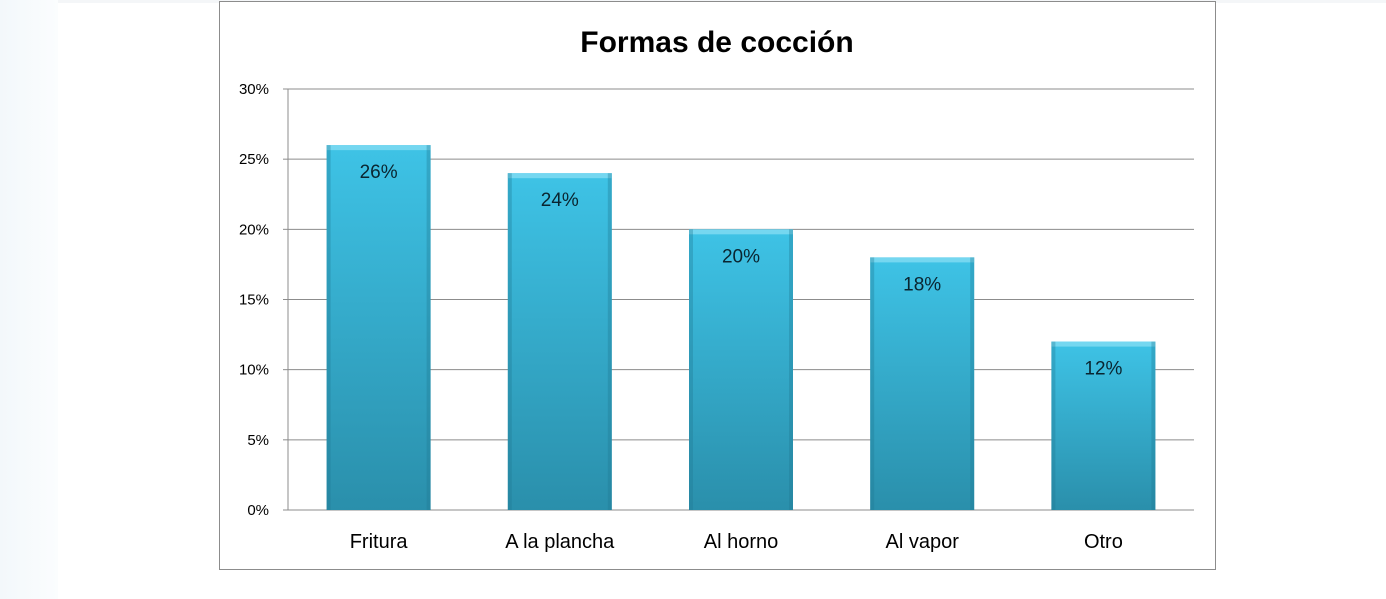  Describe the element at coordinates (254, 89) in the screenshot. I see `y-tick-label: 30%` at that location.